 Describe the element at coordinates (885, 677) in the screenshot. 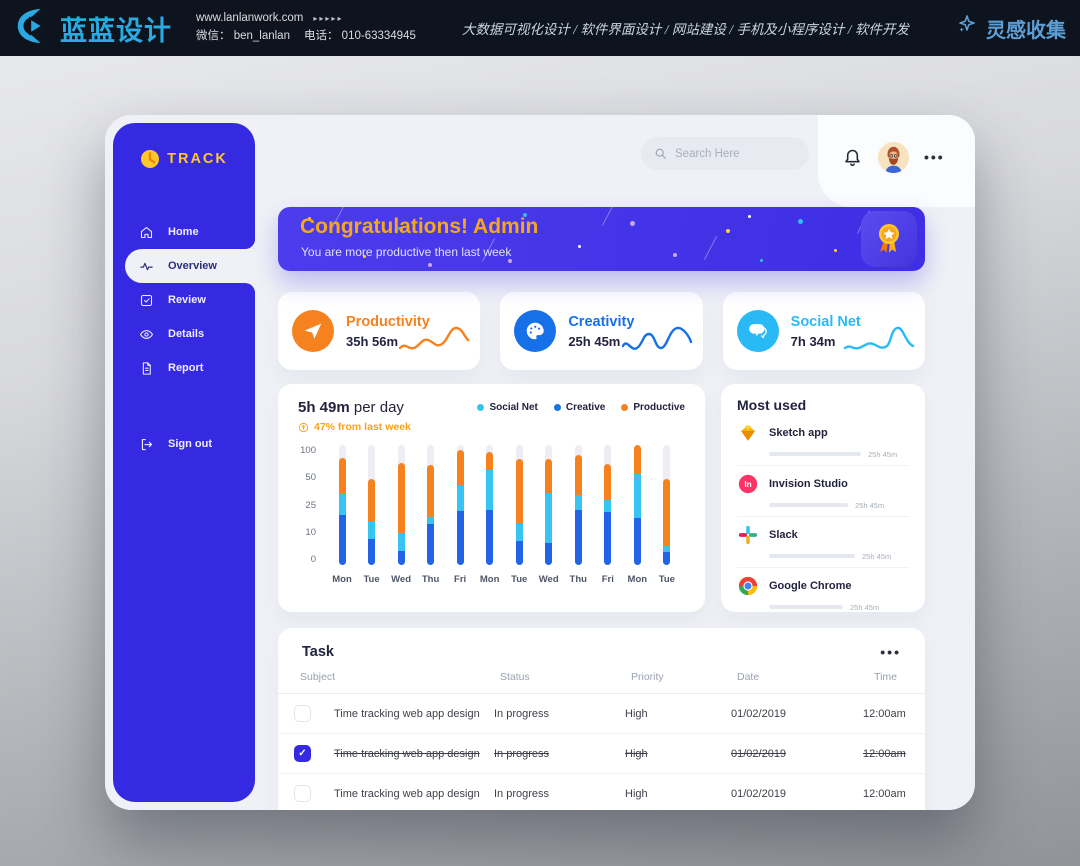

I see `col-time: Time` at that location.